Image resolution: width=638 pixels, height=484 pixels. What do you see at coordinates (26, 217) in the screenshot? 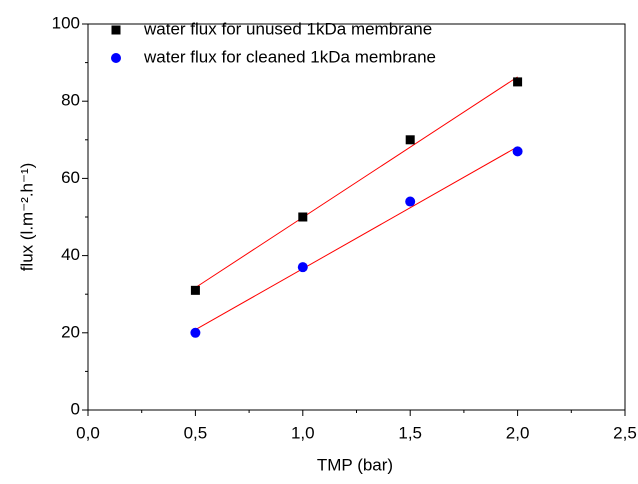
I see `y-axis-label: flux (l.m⁻².h⁻¹)` at bounding box center [26, 217].